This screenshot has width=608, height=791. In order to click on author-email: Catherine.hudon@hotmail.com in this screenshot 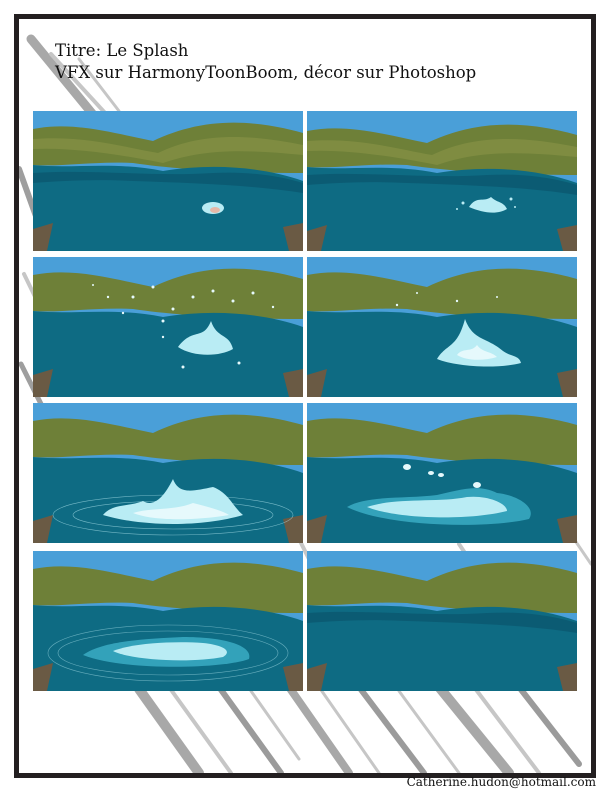, I will do `click(501, 782)`.